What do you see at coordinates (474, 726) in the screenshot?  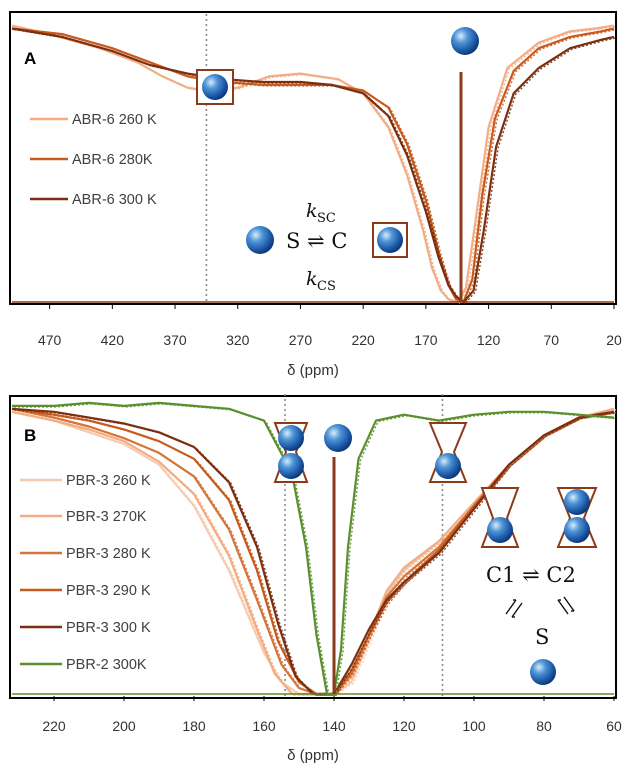 I see `x-tick-label: 100` at bounding box center [474, 726].